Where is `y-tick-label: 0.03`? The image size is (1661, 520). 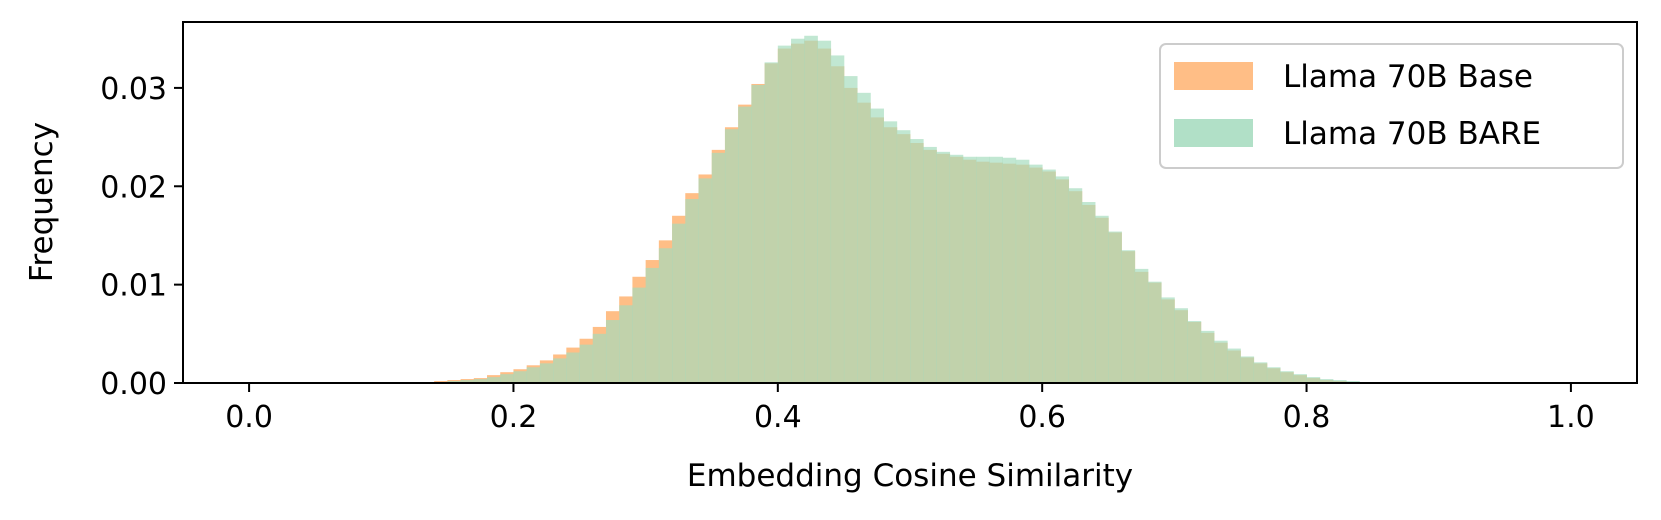 y-tick-label: 0.03 is located at coordinates (133, 89).